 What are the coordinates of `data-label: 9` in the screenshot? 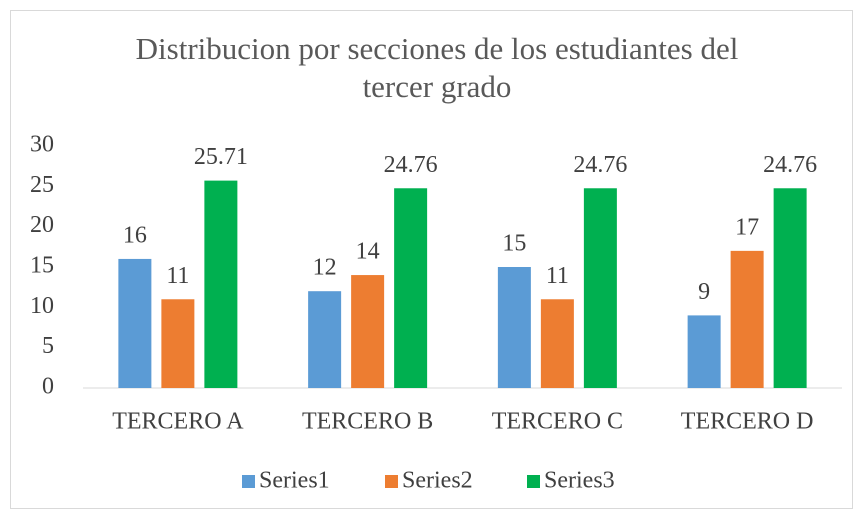 It's located at (704, 292).